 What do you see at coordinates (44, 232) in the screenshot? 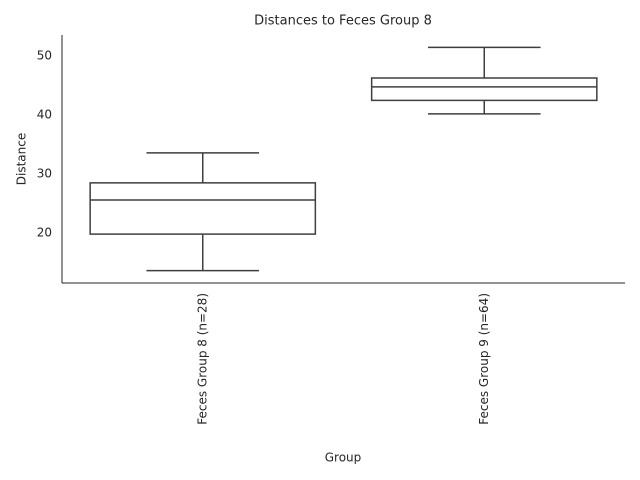
I see `y-tick-label: 20` at bounding box center [44, 232].